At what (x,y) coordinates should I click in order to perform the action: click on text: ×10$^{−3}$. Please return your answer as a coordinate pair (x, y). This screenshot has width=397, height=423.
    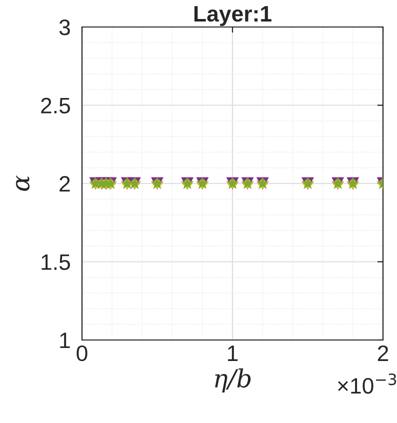
    Looking at the image, I should click on (367, 383).